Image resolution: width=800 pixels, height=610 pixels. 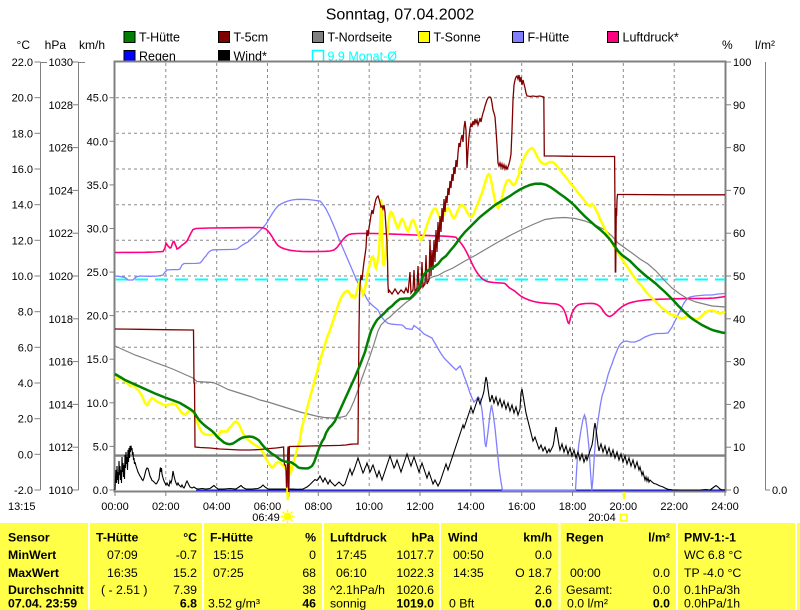 I want to click on svg-text: 4.0, so click(x=25, y=384).